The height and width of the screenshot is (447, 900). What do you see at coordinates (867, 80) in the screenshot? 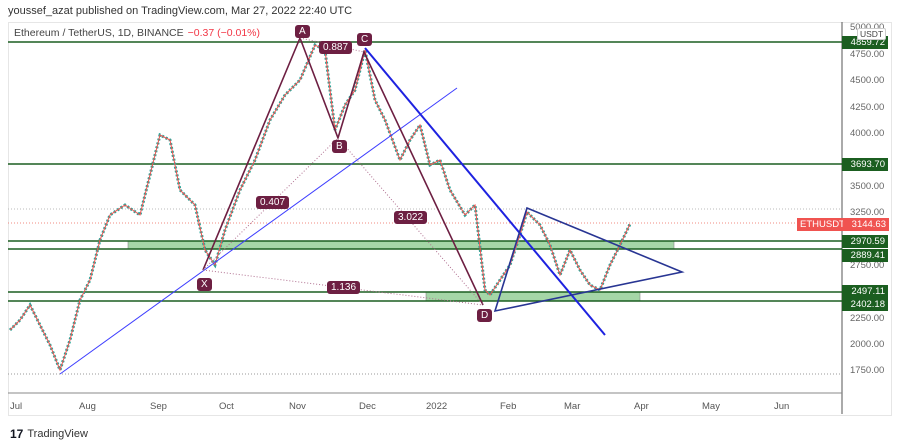
I see `price-tick: 4500.00` at bounding box center [867, 80].